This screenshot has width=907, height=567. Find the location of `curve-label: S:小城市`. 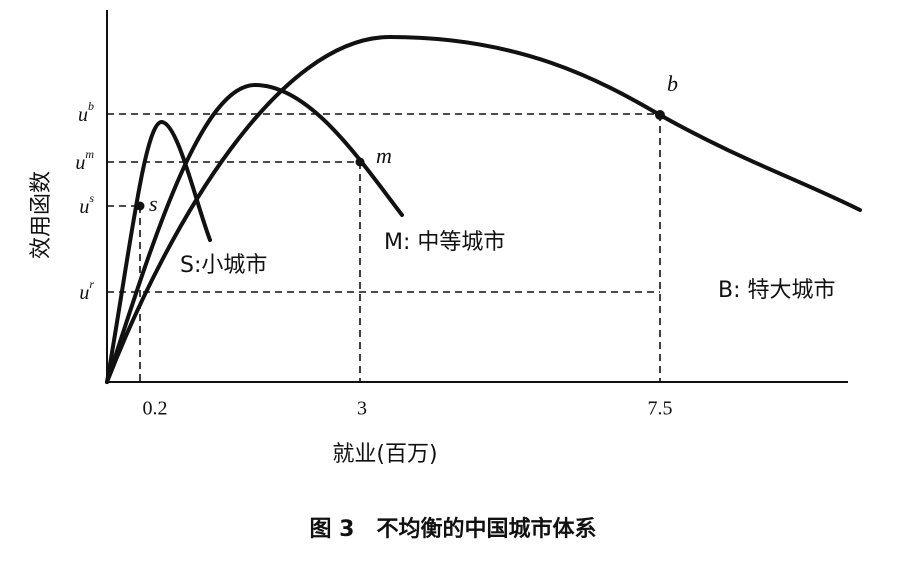

curve-label: S:小城市 is located at coordinates (223, 265).